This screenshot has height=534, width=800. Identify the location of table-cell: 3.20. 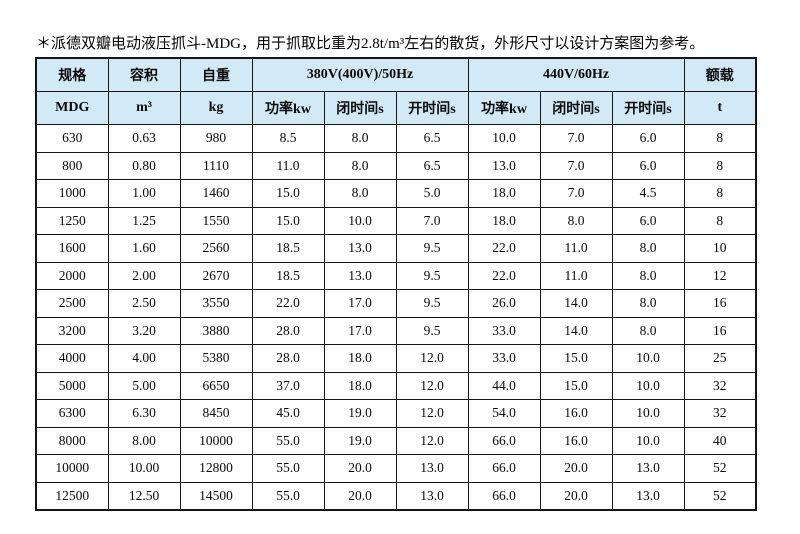
(144, 330).